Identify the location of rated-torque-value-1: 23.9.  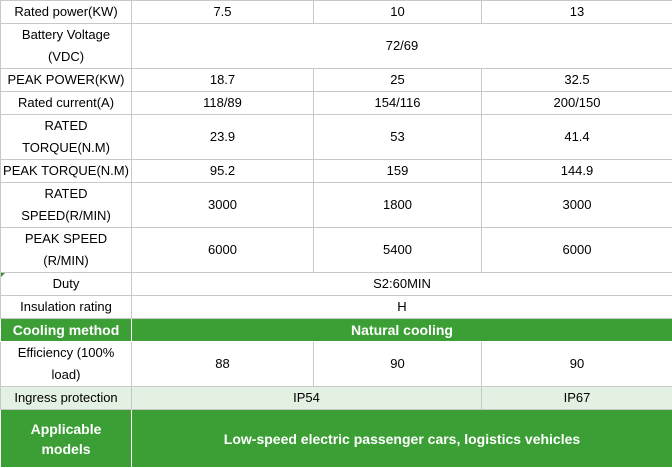
(223, 137).